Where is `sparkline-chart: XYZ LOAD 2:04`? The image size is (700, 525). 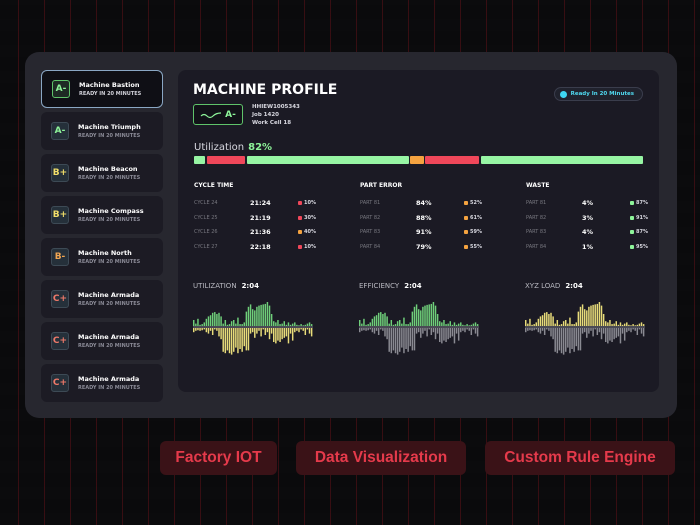 sparkline-chart: XYZ LOAD 2:04 is located at coordinates (586, 321).